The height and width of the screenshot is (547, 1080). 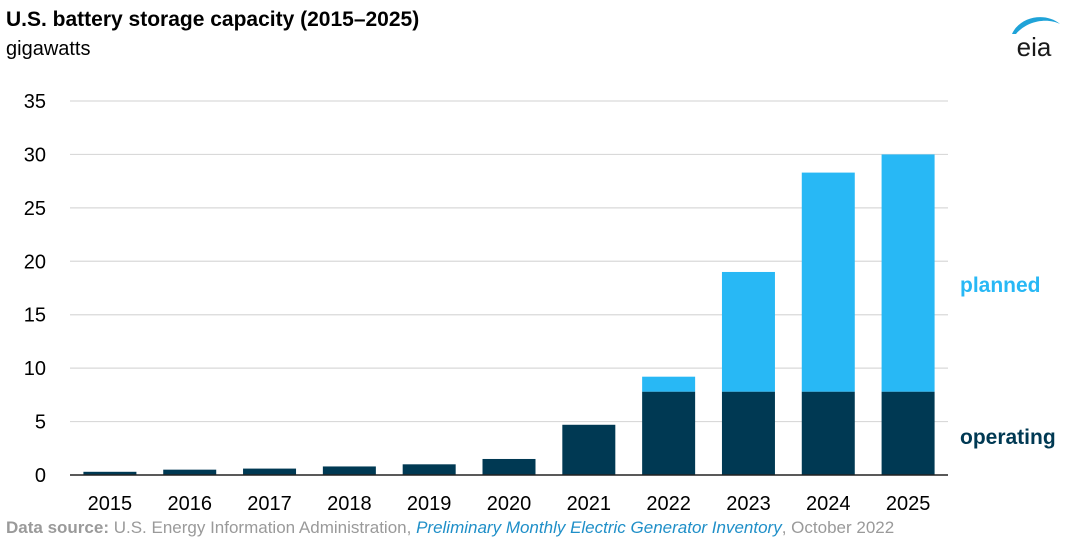 I want to click on legend-planned: planned, so click(x=1000, y=285).